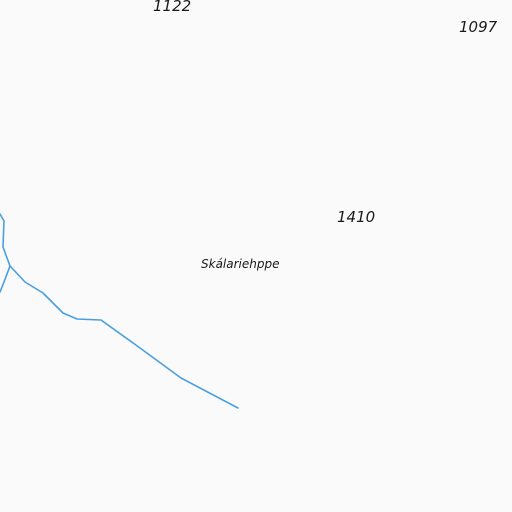  Describe the element at coordinates (172, 7) in the screenshot. I see `elevation-label: 1122` at that location.